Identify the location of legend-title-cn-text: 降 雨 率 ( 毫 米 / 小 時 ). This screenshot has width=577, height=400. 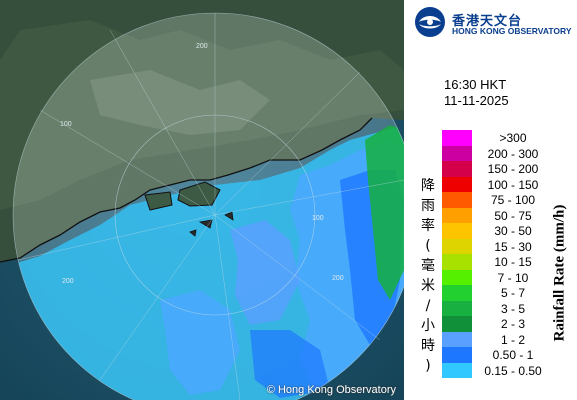
(428, 276).